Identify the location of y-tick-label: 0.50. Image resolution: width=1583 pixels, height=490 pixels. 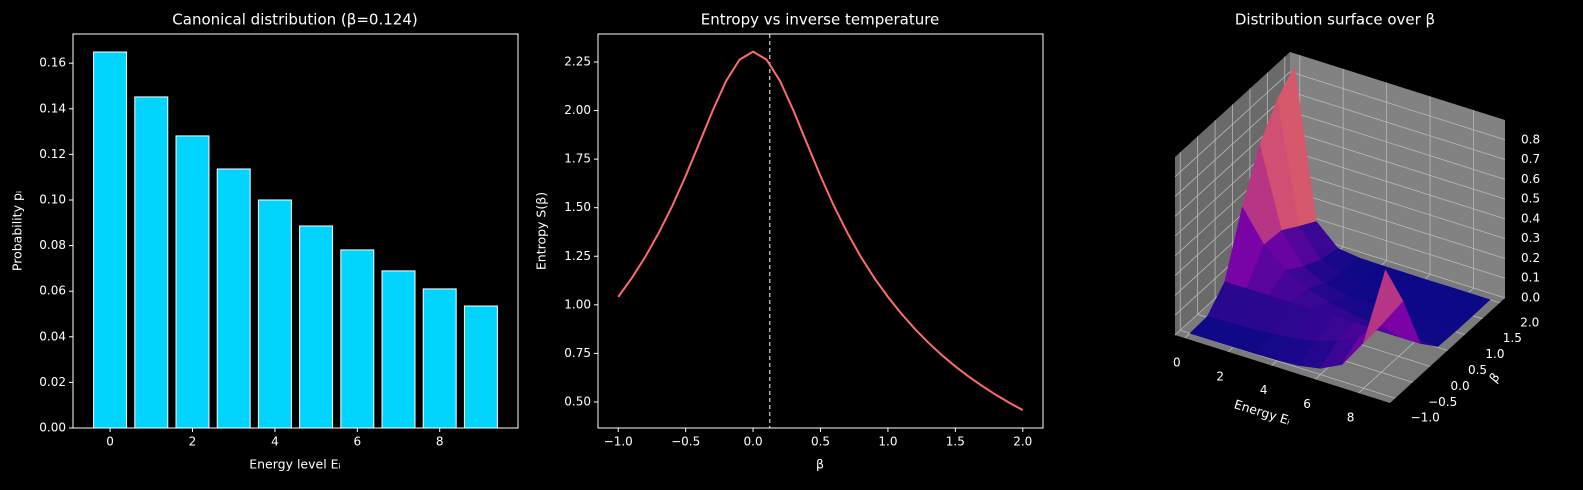
(577, 401).